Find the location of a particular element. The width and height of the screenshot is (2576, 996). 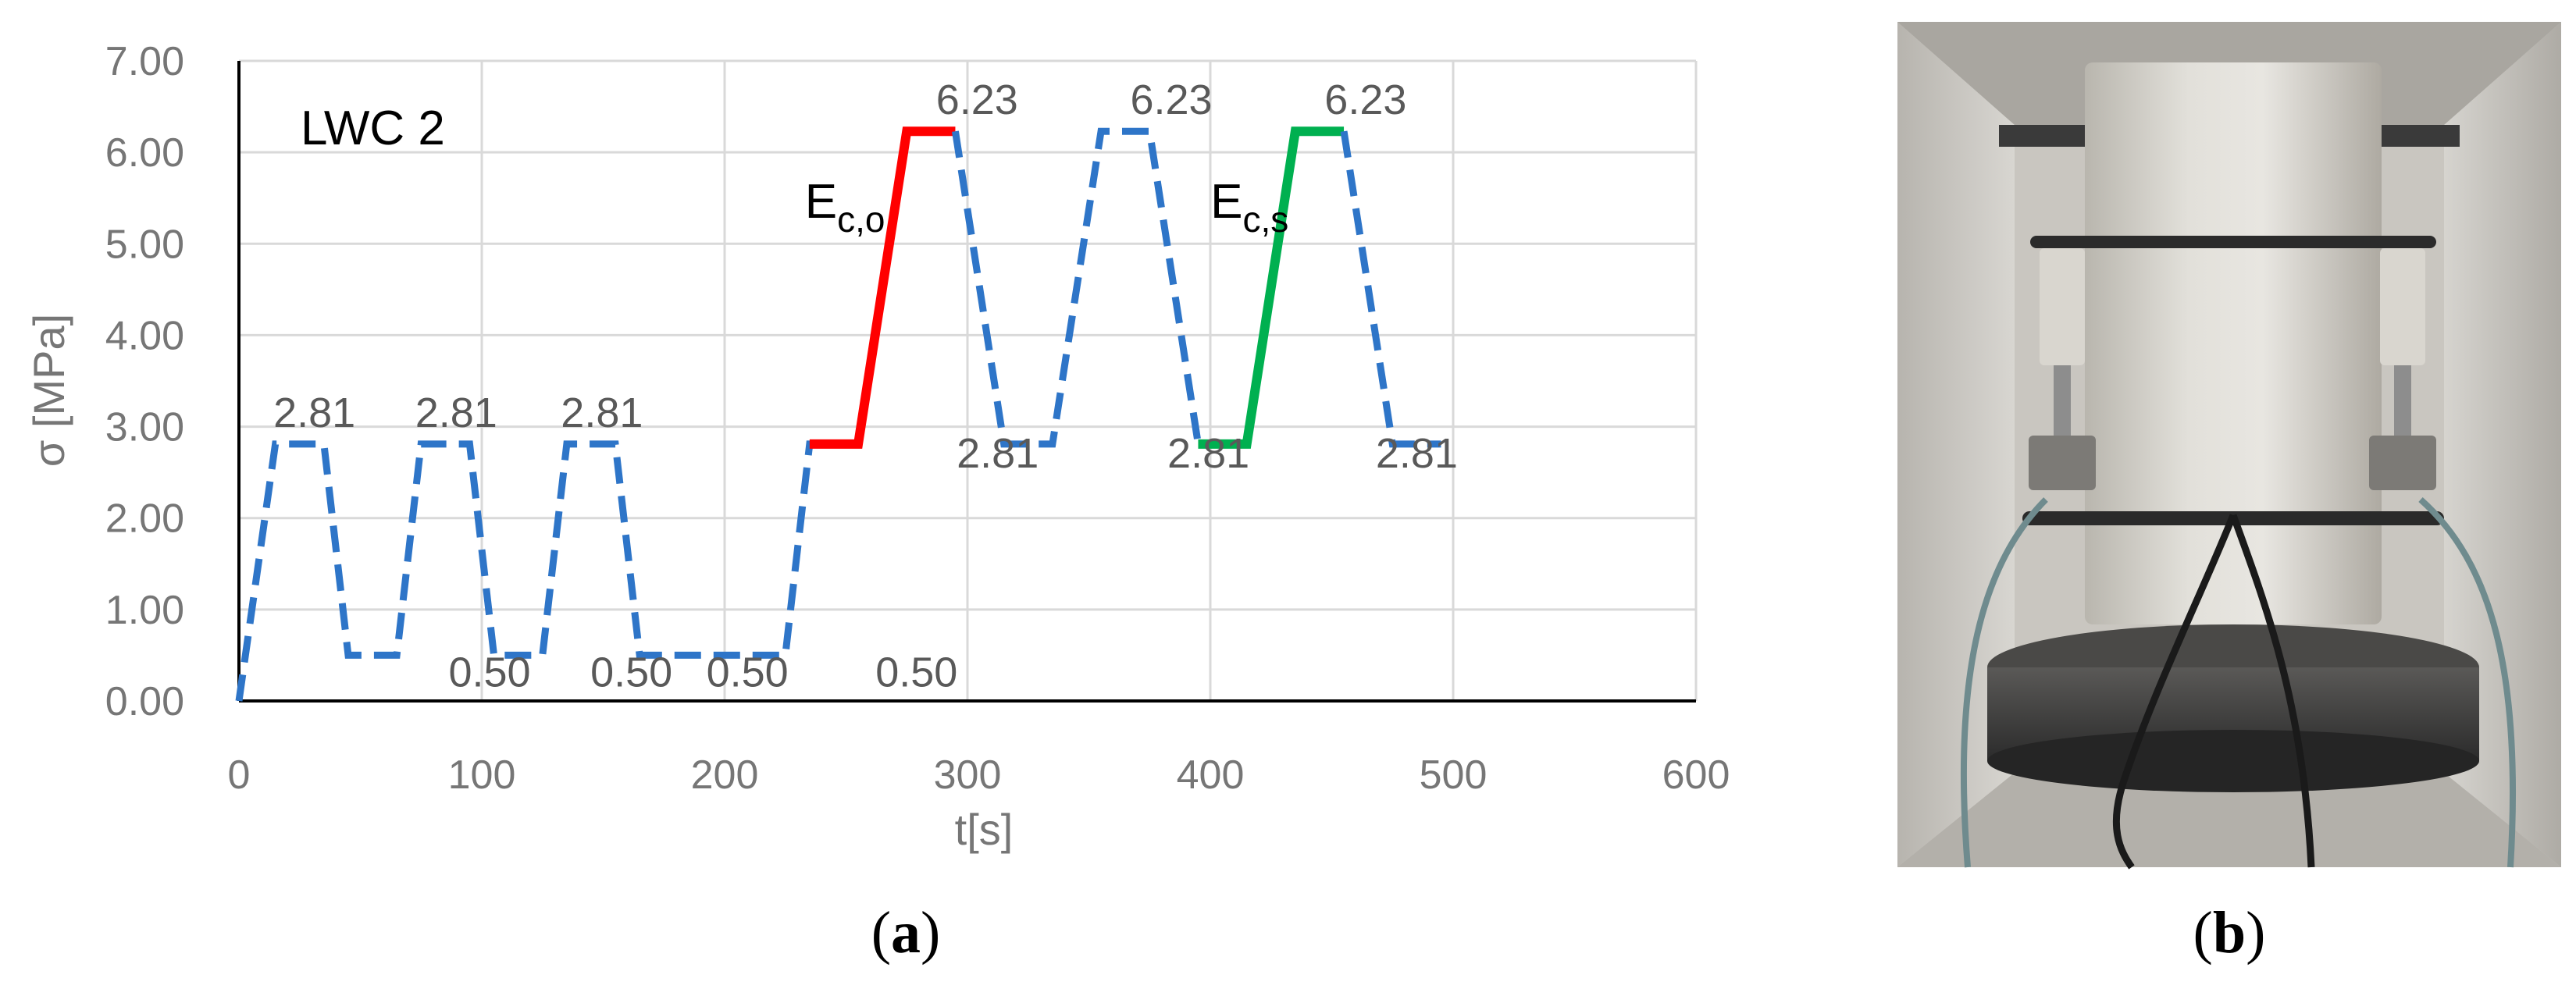

data-label-4: 0.50 is located at coordinates (631, 672).